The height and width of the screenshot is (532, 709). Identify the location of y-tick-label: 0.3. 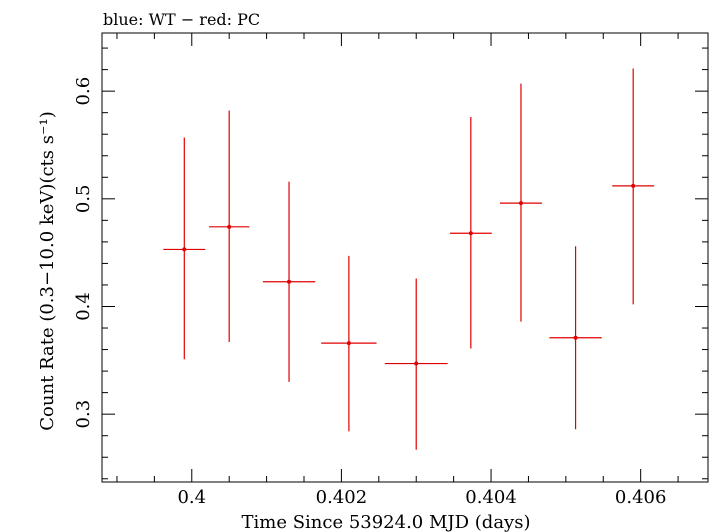
(83, 414).